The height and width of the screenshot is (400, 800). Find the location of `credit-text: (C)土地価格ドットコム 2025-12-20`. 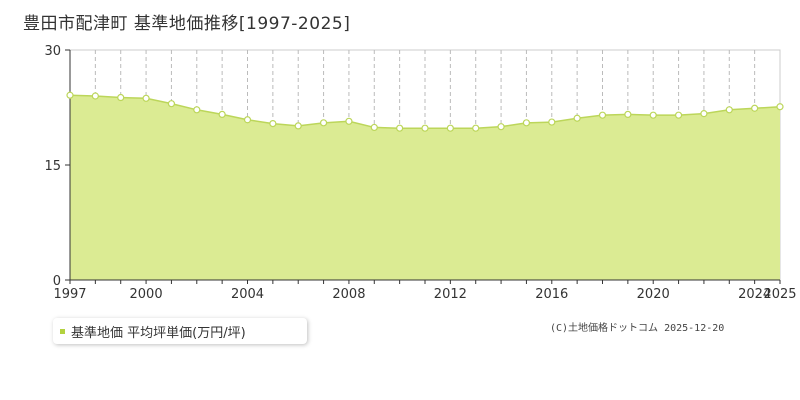

credit-text: (C)土地価格ドットコム 2025-12-20 is located at coordinates (637, 328).